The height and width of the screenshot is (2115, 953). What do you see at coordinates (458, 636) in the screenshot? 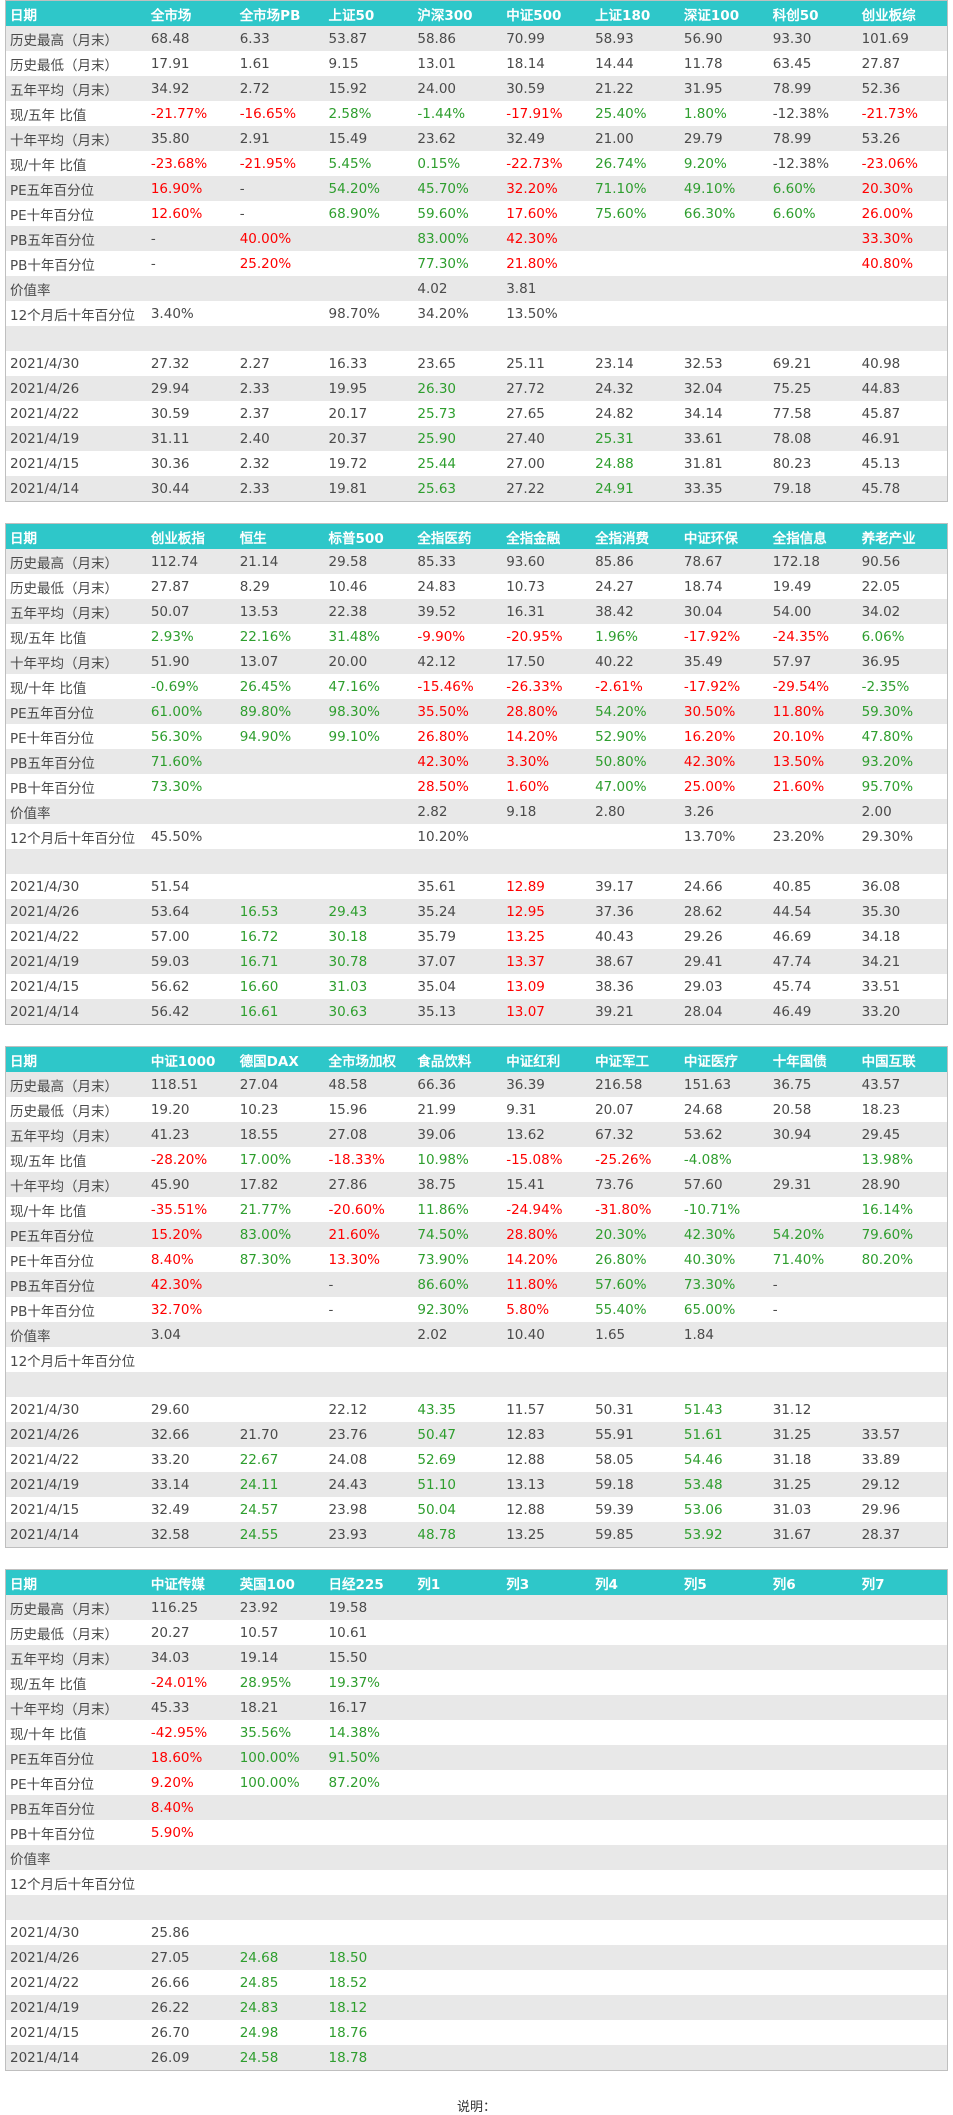
I see `stat-cell: -9.90%` at bounding box center [458, 636].